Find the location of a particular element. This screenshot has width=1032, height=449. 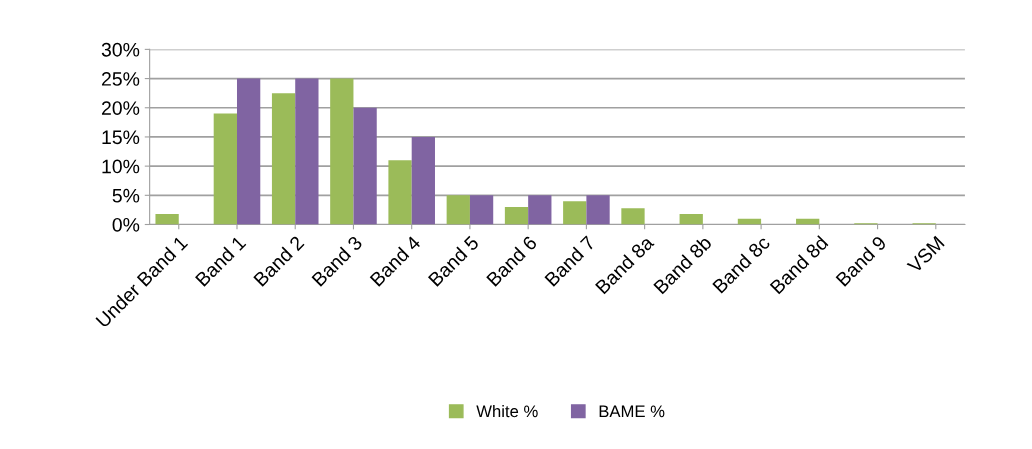

legend-label: White % is located at coordinates (507, 411).